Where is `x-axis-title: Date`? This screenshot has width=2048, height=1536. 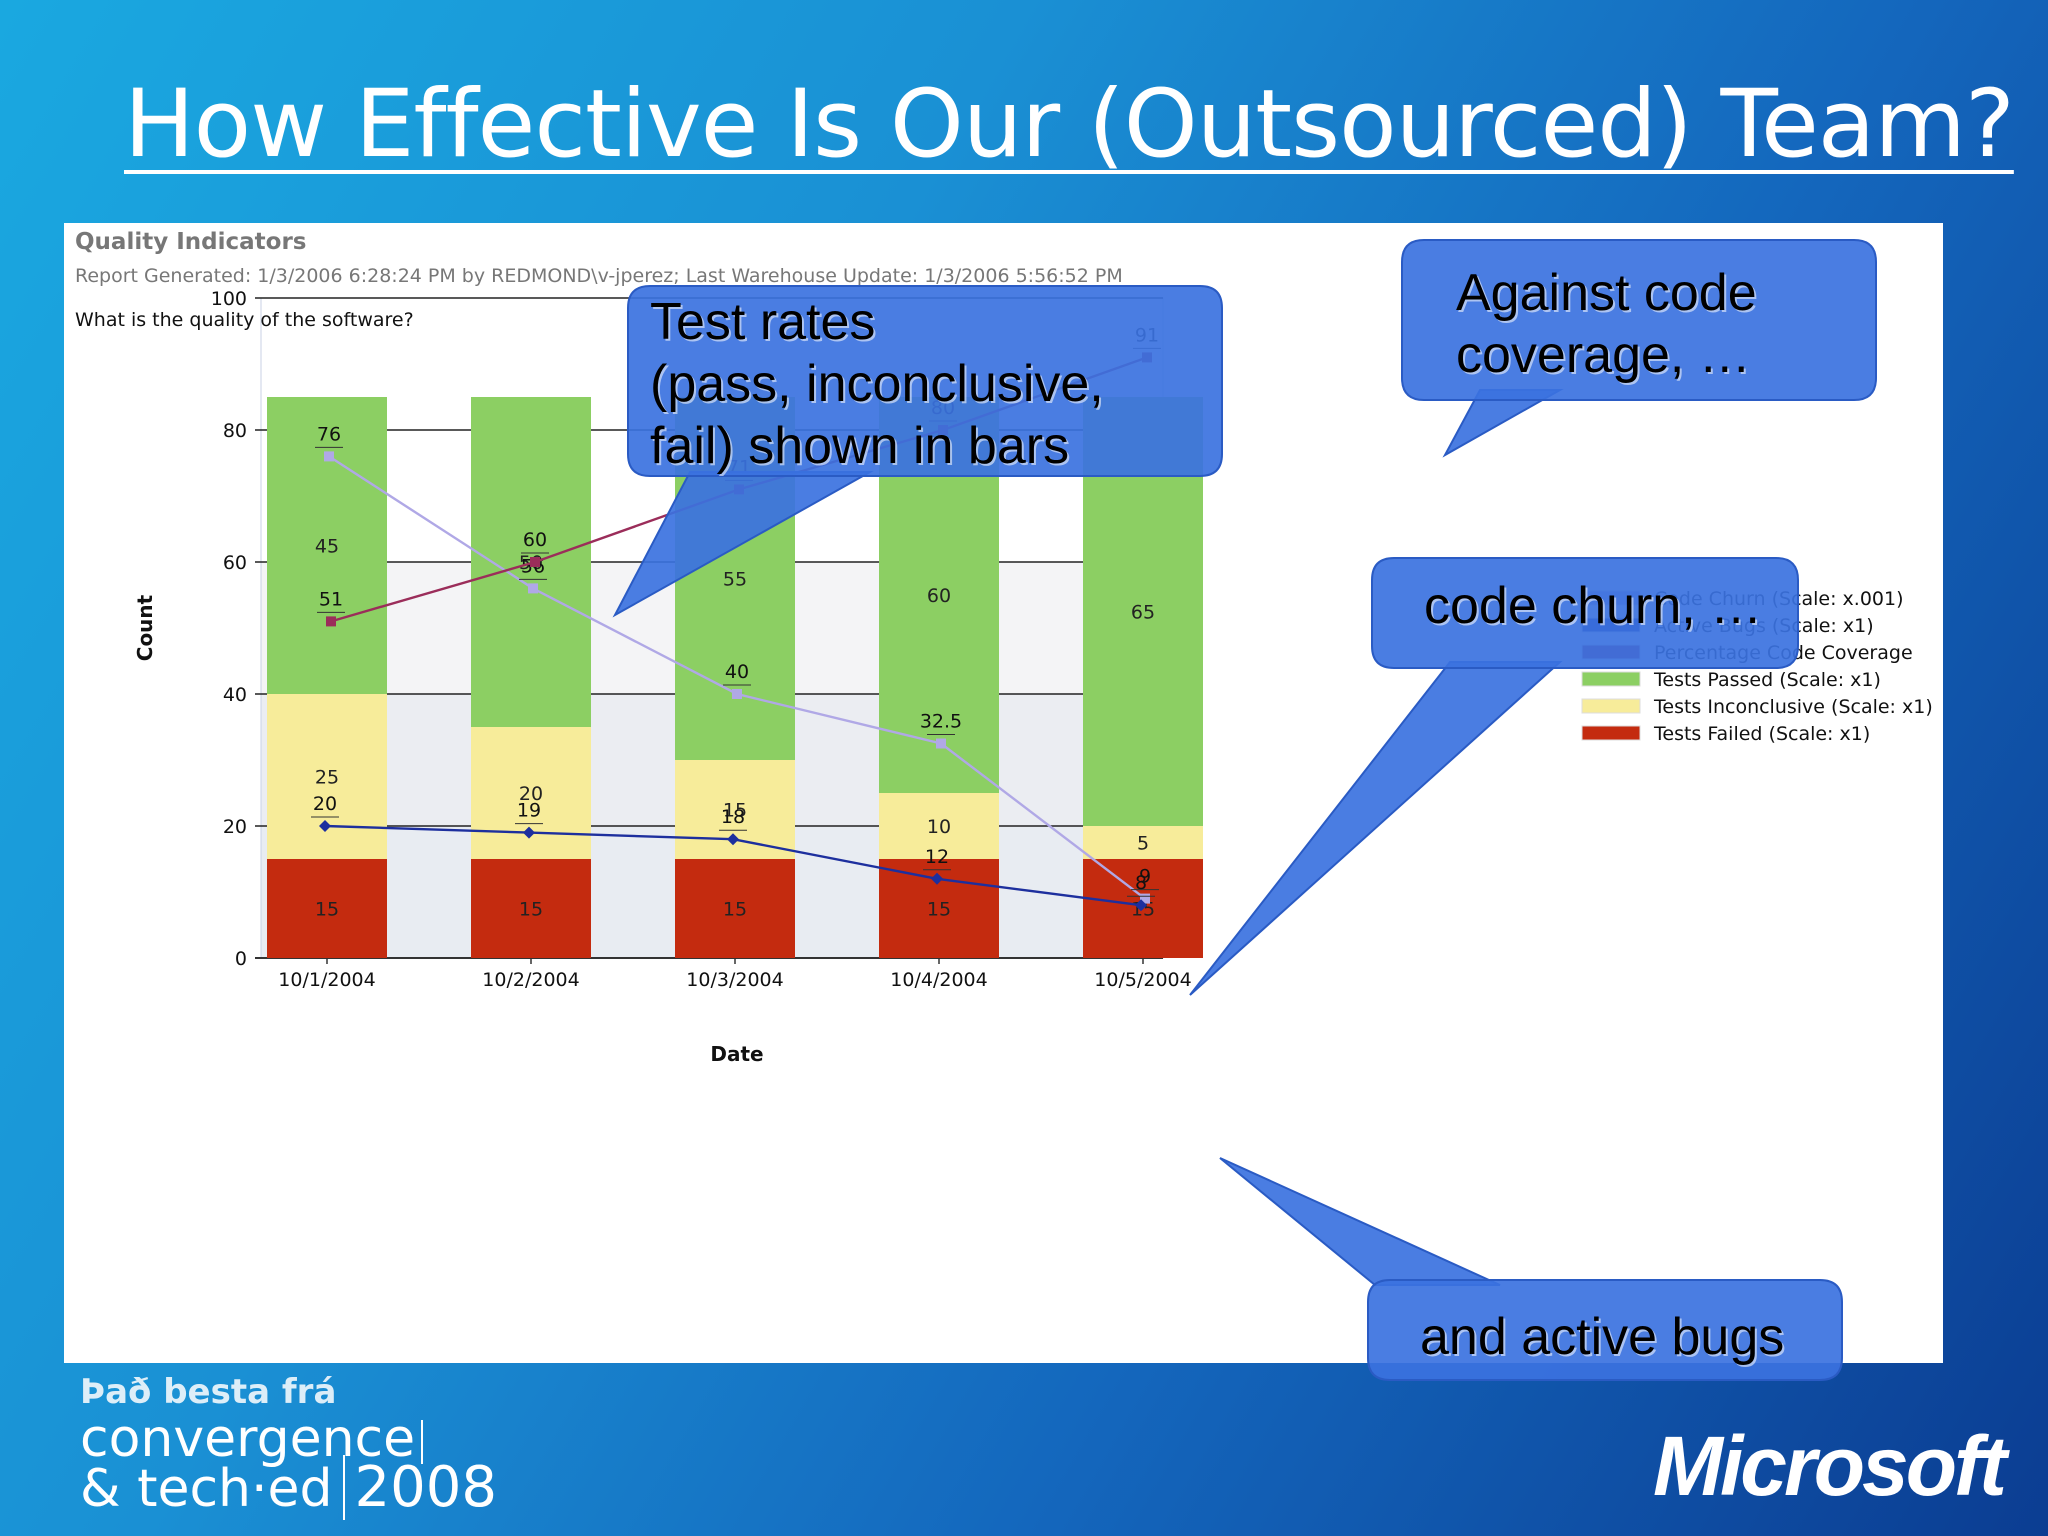 x-axis-title: Date is located at coordinates (736, 1054).